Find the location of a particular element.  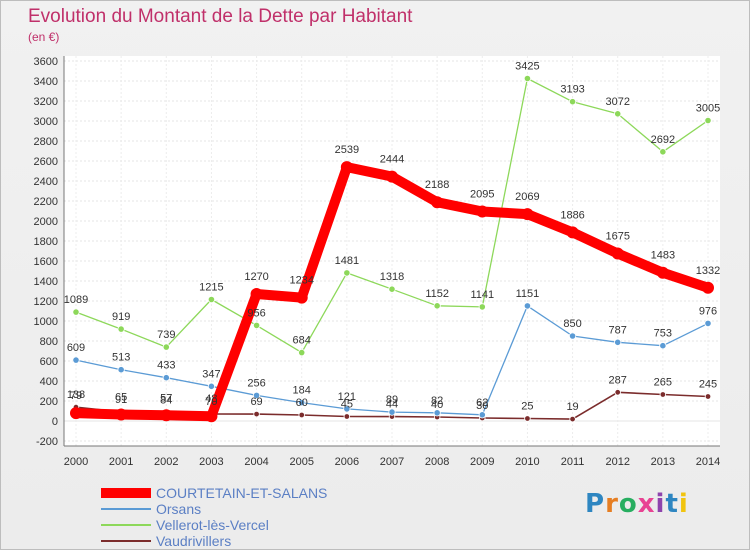

data-label: 739 is located at coordinates (166, 335).